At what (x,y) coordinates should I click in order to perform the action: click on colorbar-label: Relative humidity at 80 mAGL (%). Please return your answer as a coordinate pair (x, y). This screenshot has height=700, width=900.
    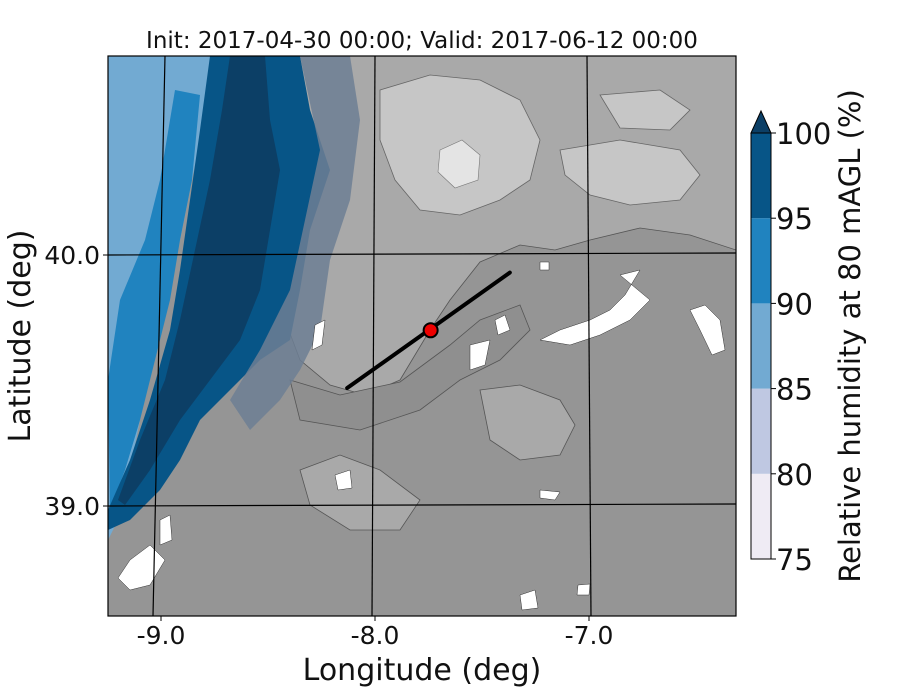
    Looking at the image, I should click on (850, 336).